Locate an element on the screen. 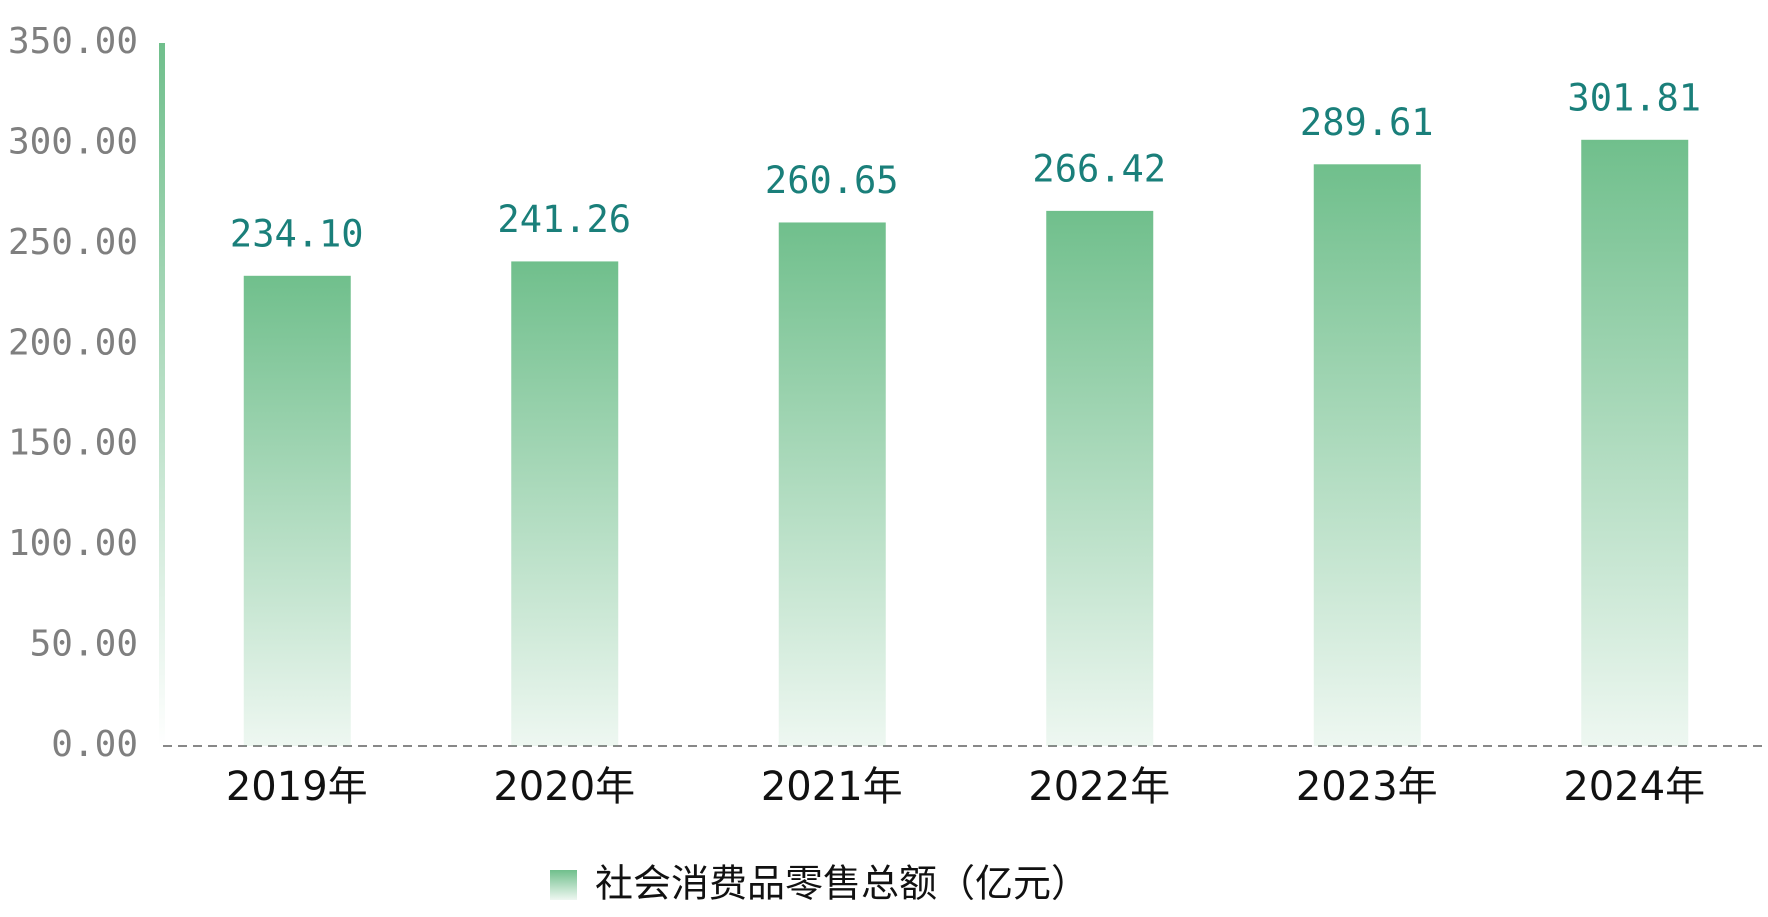  legend-swatch is located at coordinates (563, 885).